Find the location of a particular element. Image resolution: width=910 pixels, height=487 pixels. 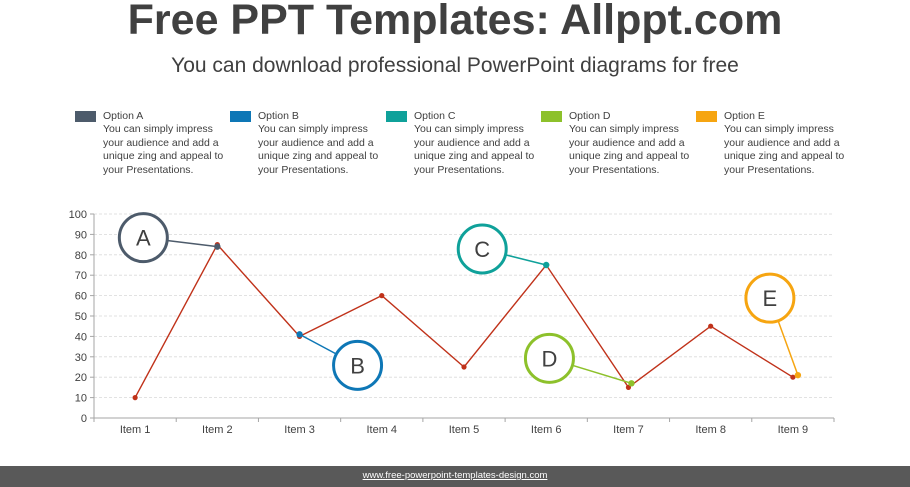

y-tick-label: 20 is located at coordinates (81, 378).